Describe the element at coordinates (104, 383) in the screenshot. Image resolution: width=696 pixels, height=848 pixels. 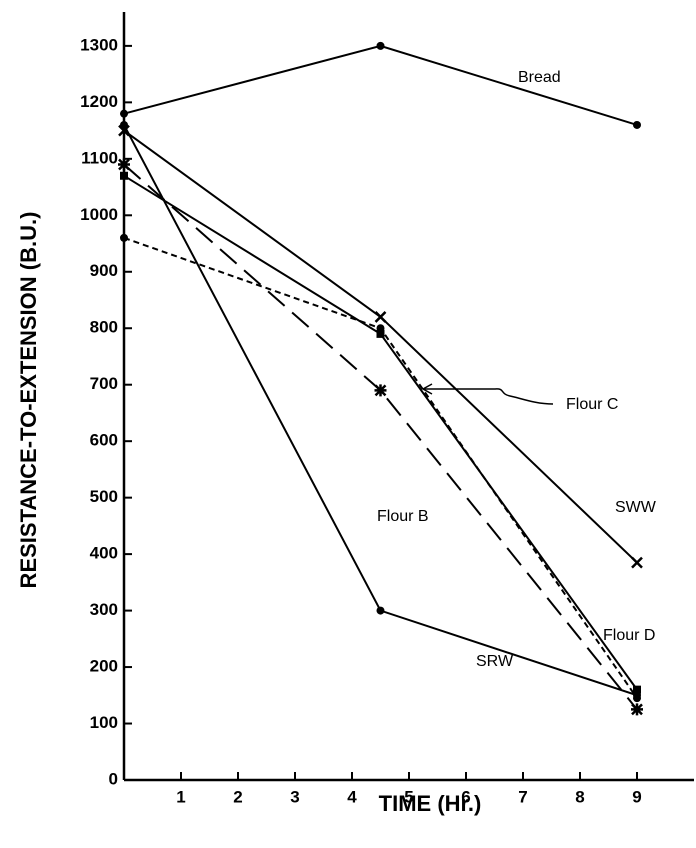
I see `y-tick-label: 700` at that location.